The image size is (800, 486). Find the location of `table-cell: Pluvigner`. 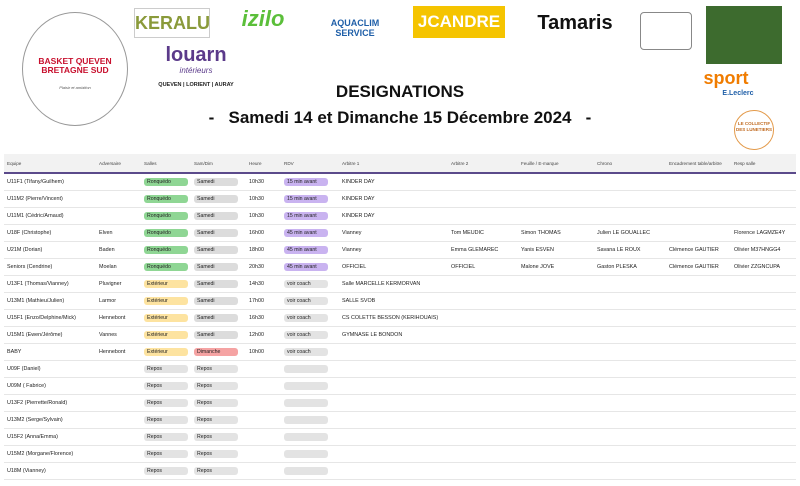

table-cell: Pluvigner is located at coordinates (118, 284).